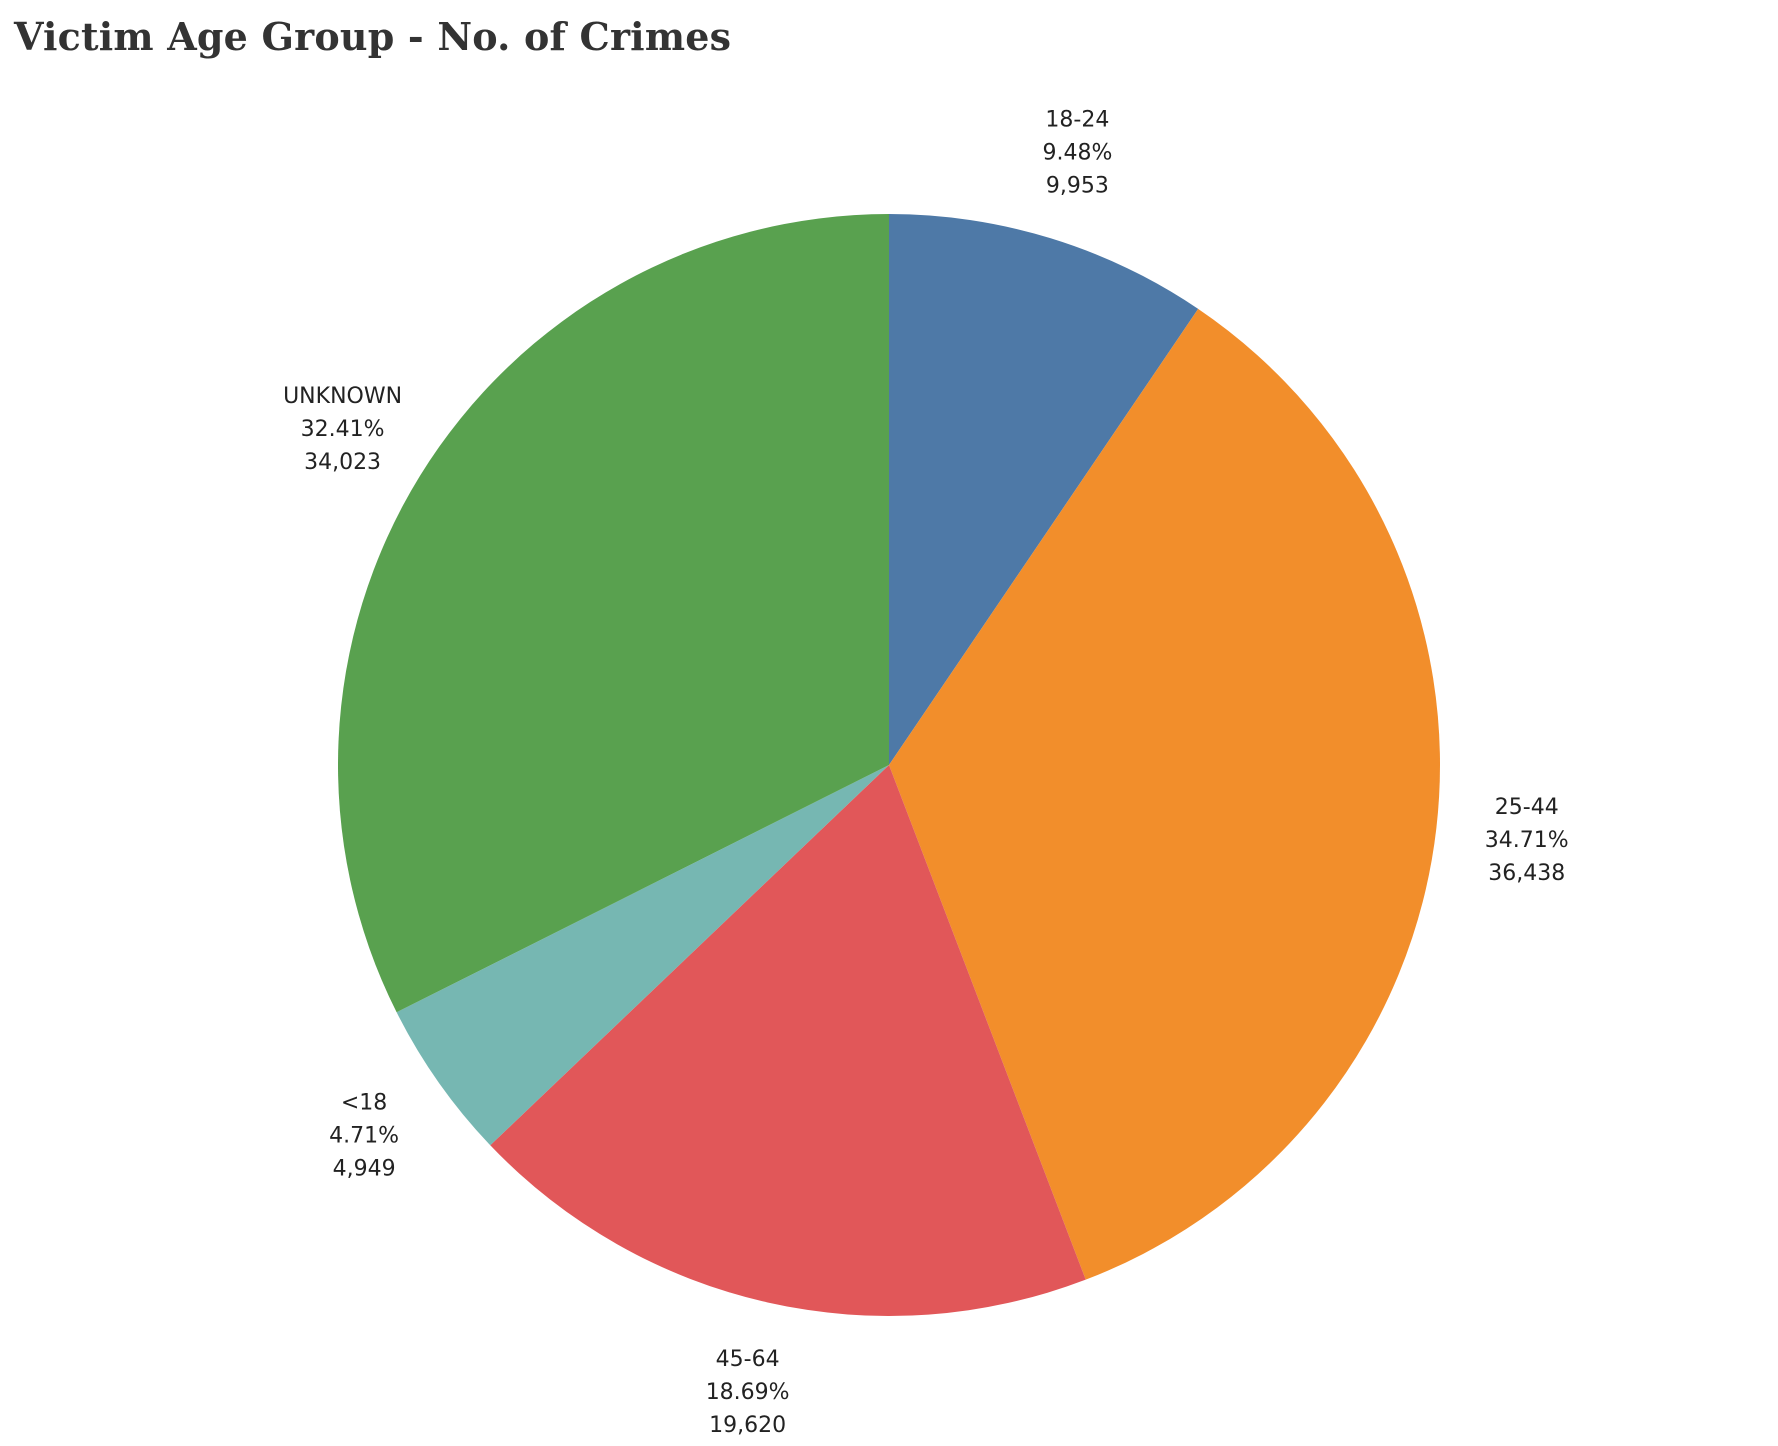 The height and width of the screenshot is (1446, 1778). I want to click on slice-label-unknown: UNKNOWN 32.41% 34,023, so click(342, 429).